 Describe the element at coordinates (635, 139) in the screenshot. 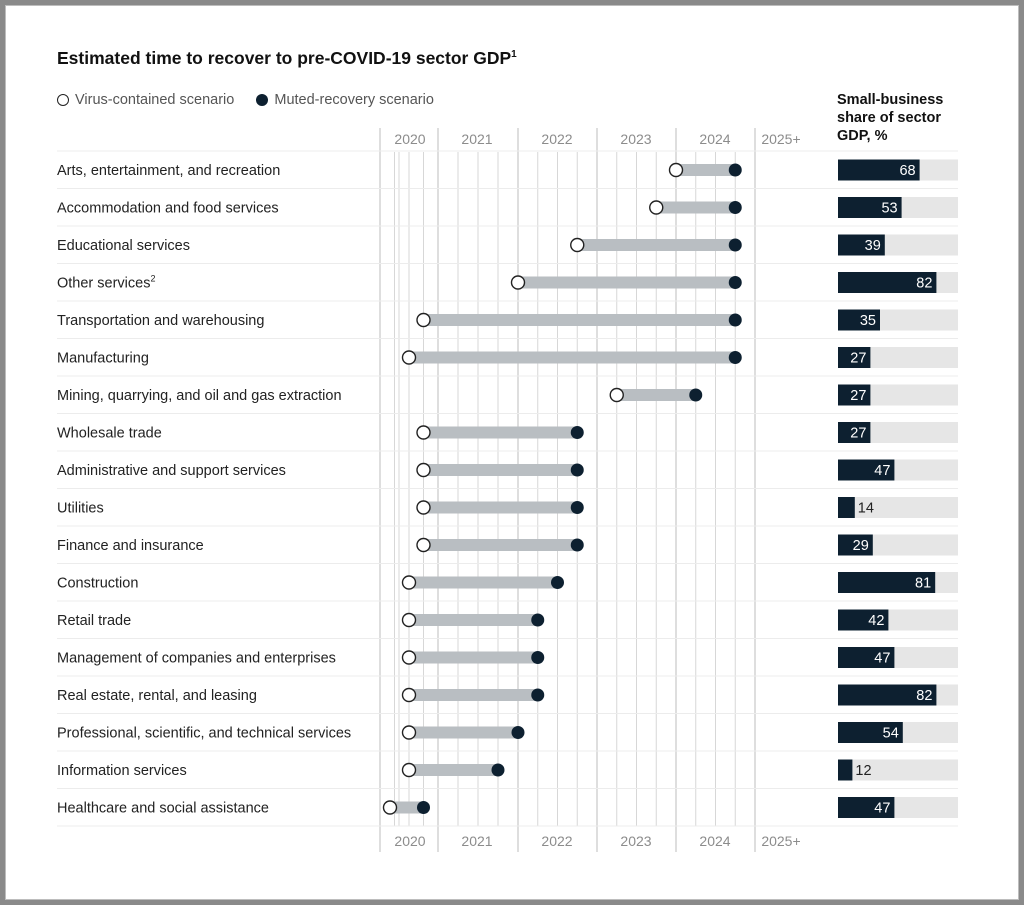

I see `x-tick-label-top: 2023` at that location.